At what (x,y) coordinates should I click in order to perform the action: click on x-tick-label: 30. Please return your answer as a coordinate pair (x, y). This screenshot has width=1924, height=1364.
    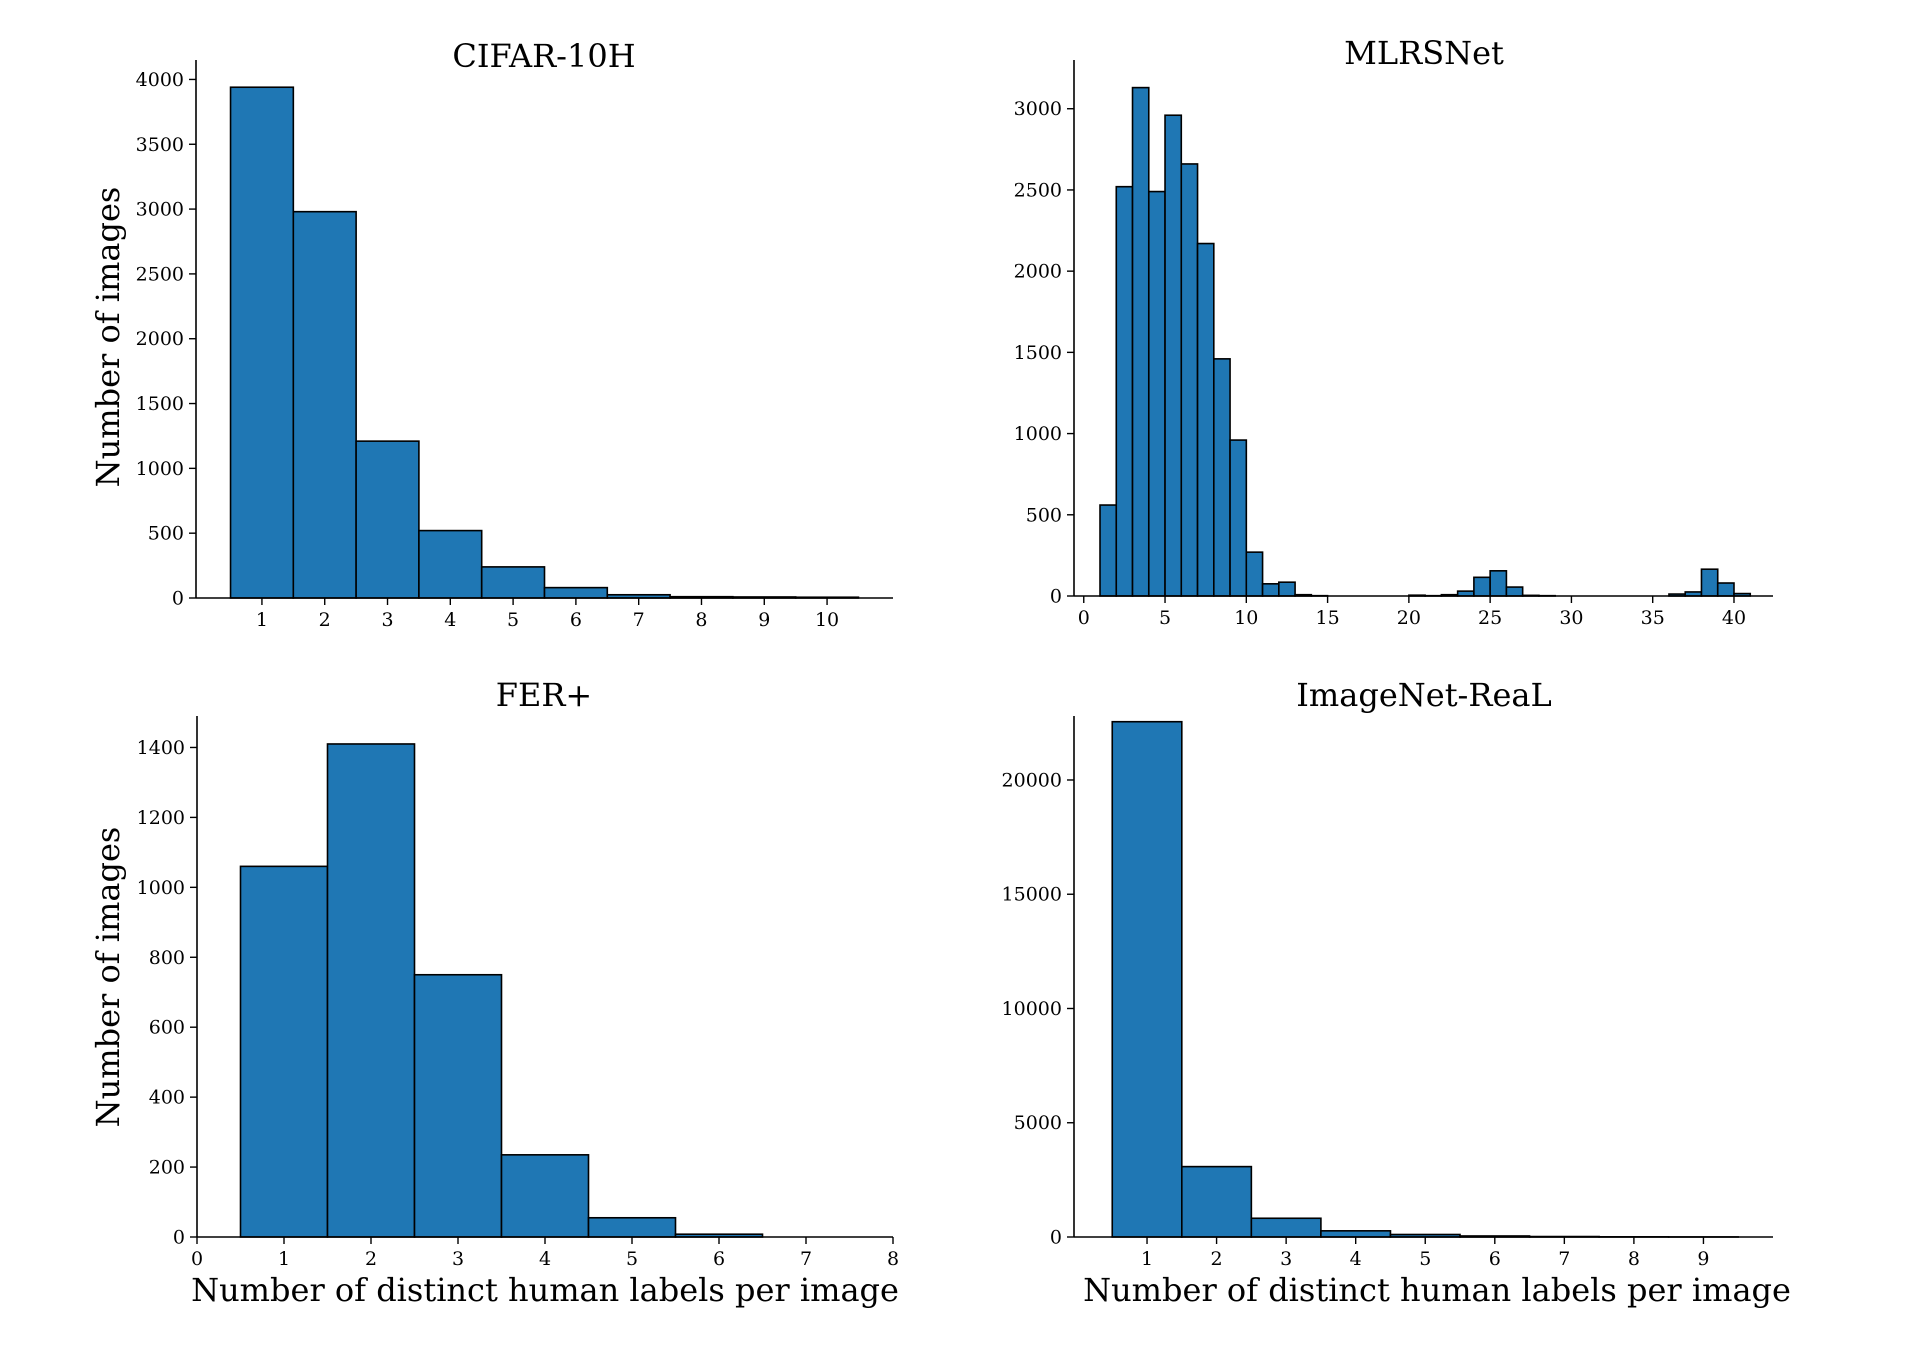
    Looking at the image, I should click on (1571, 618).